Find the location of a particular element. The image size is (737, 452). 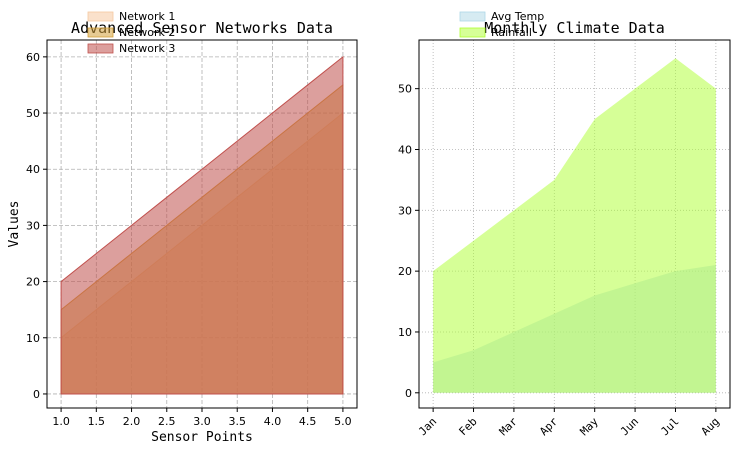

right-y-tick-label: 30 is located at coordinates (405, 210).